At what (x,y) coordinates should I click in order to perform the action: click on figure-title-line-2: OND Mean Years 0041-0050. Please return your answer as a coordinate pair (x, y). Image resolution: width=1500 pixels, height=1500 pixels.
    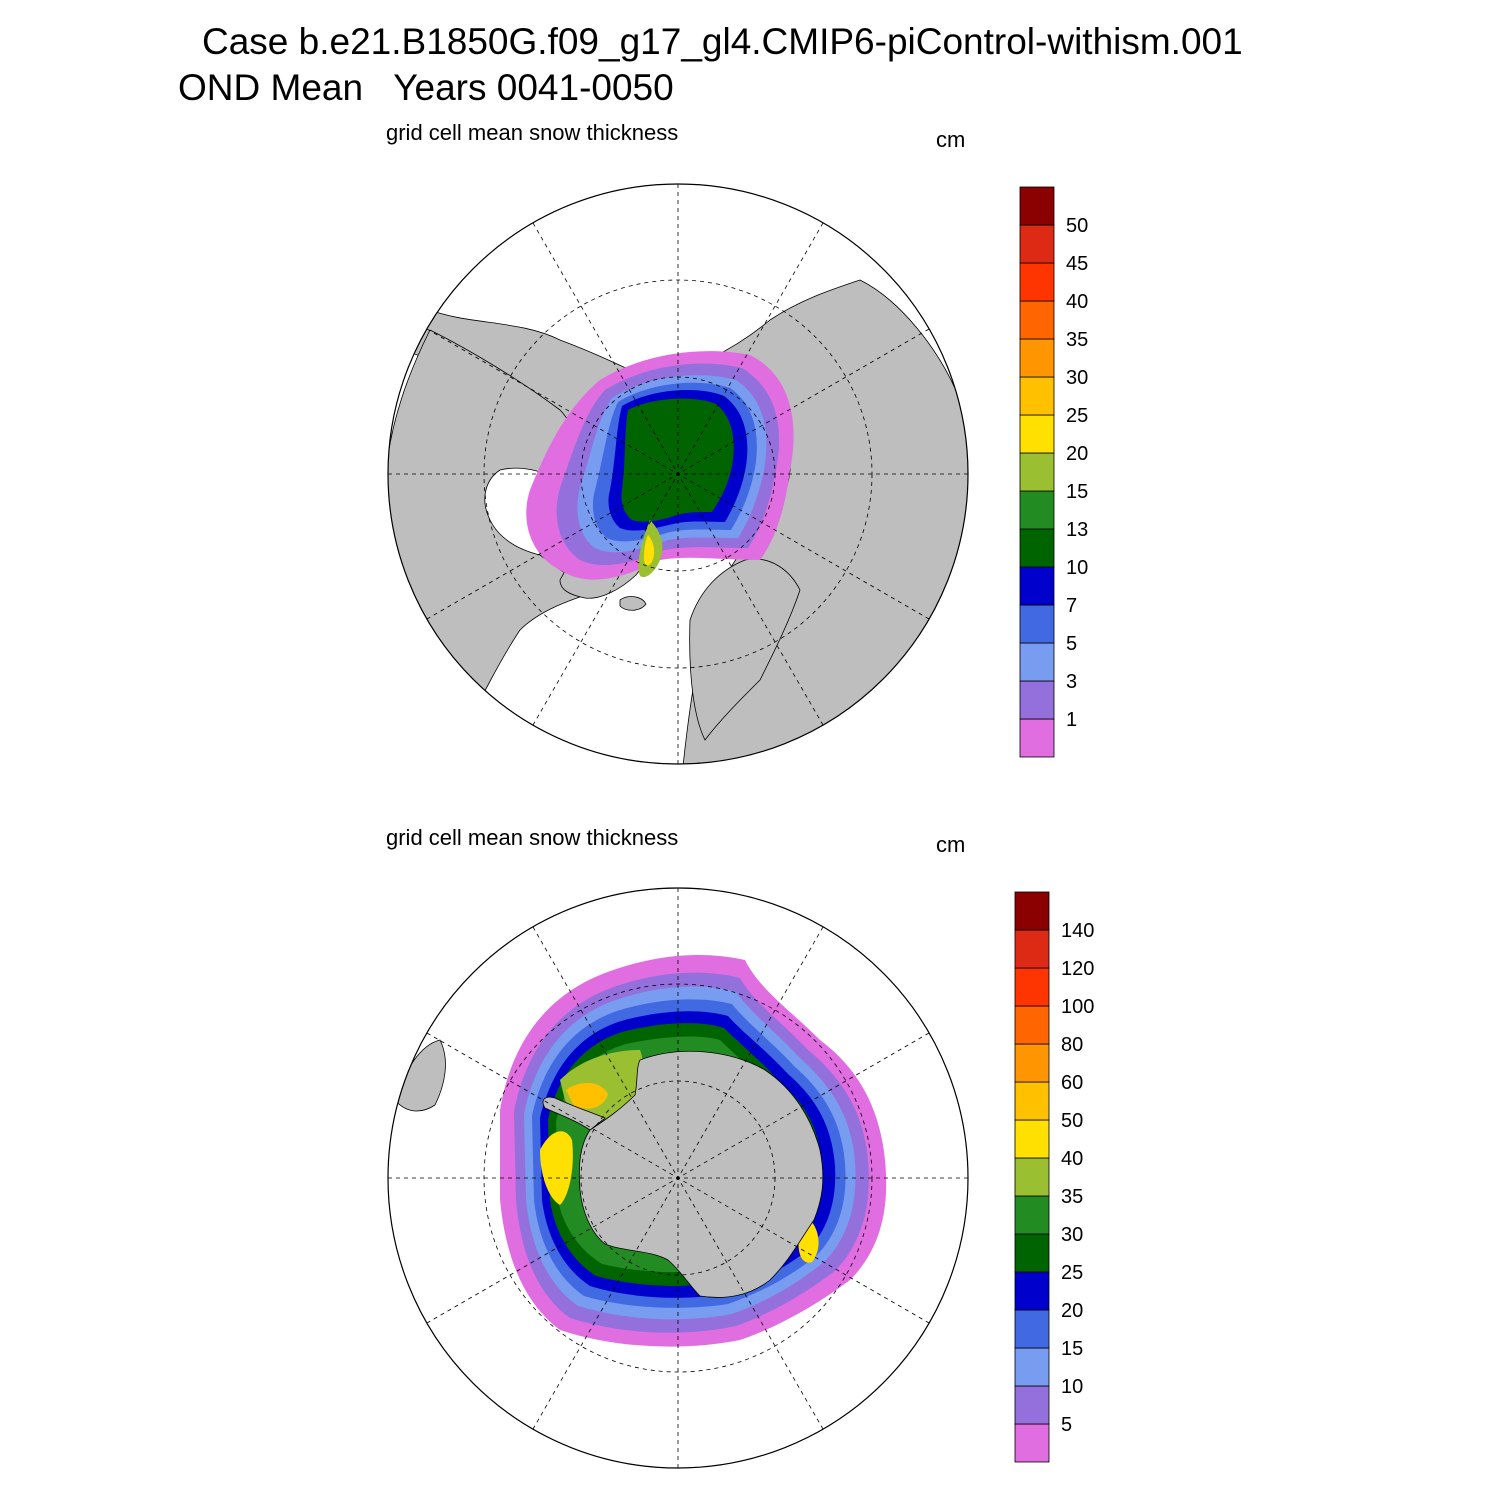
    Looking at the image, I should click on (426, 87).